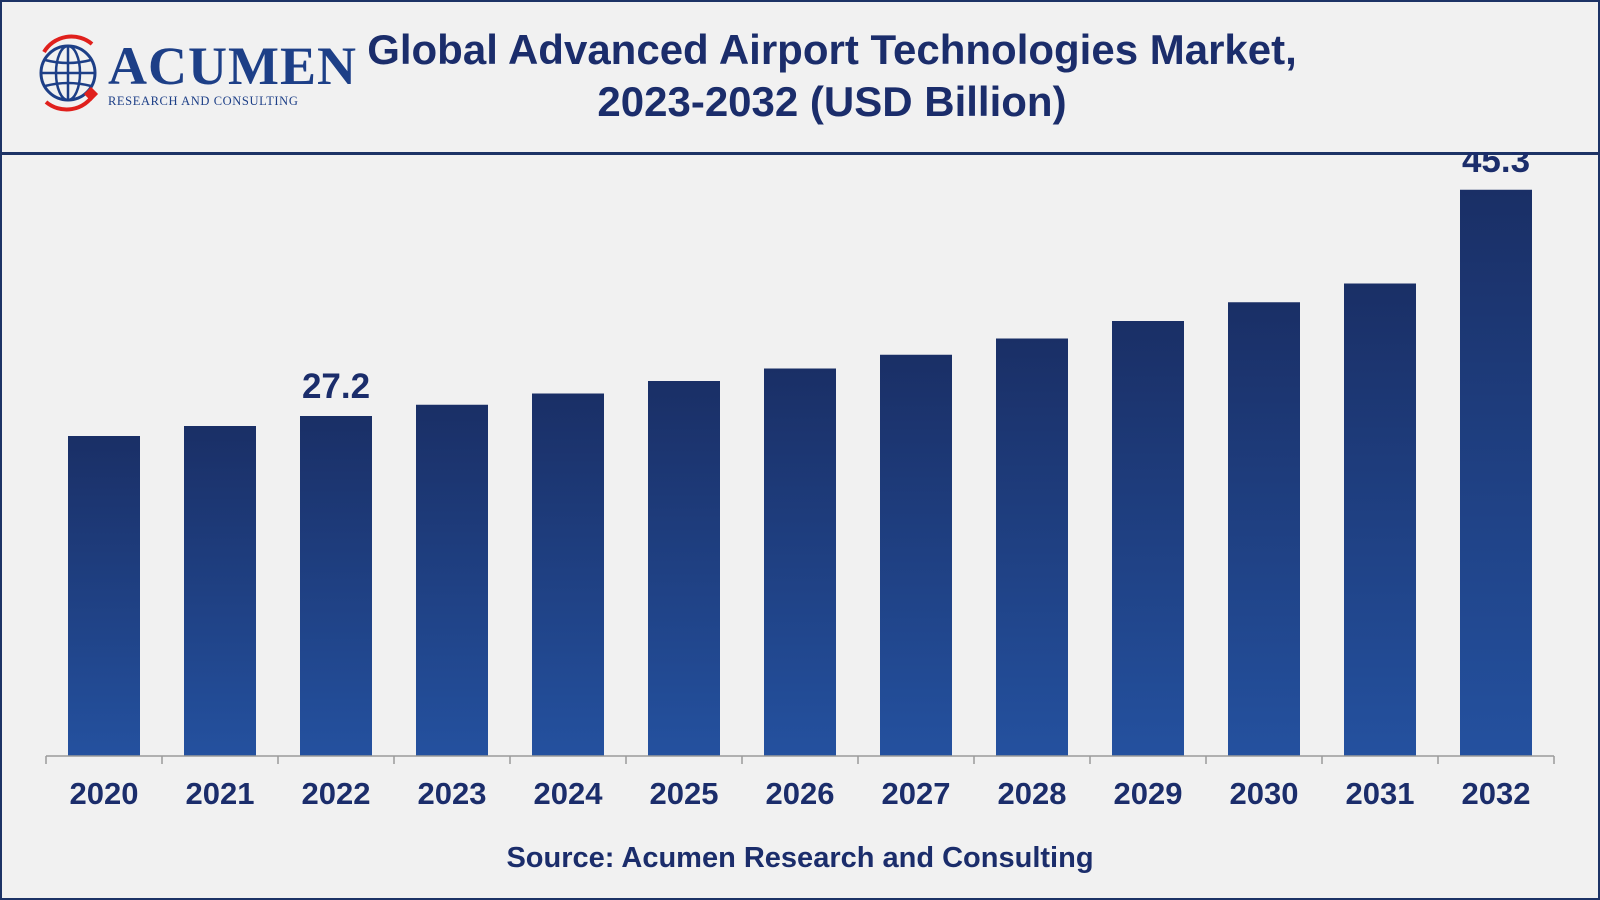  What do you see at coordinates (1032, 793) in the screenshot?
I see `x-tick-label-2028: 2028` at bounding box center [1032, 793].